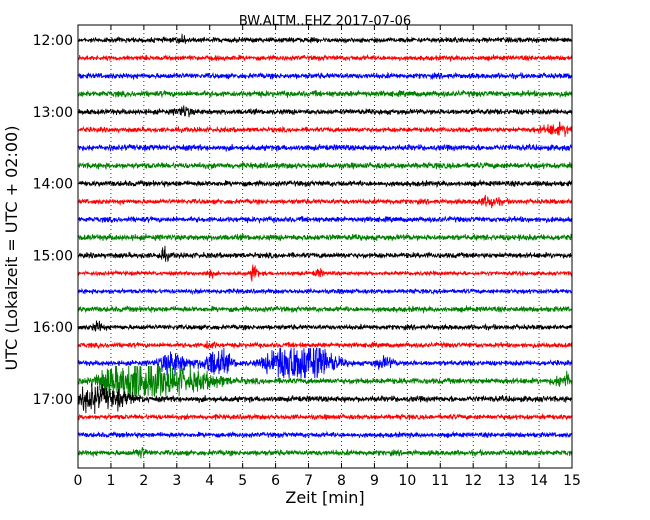 The width and height of the screenshot is (650, 520). What do you see at coordinates (407, 481) in the screenshot?
I see `x-tick-label: 10` at bounding box center [407, 481].